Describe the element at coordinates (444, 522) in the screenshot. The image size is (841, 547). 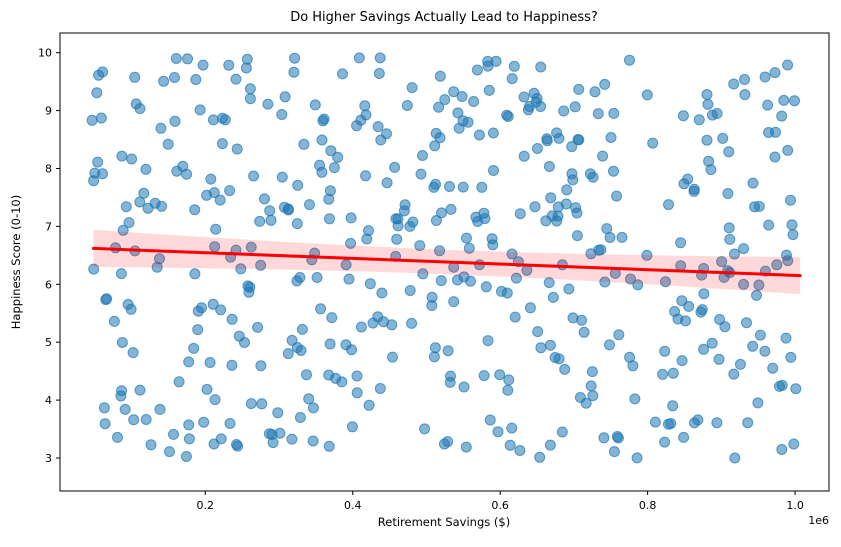
I see `x-axis-label: Retirement Savings ($)` at that location.